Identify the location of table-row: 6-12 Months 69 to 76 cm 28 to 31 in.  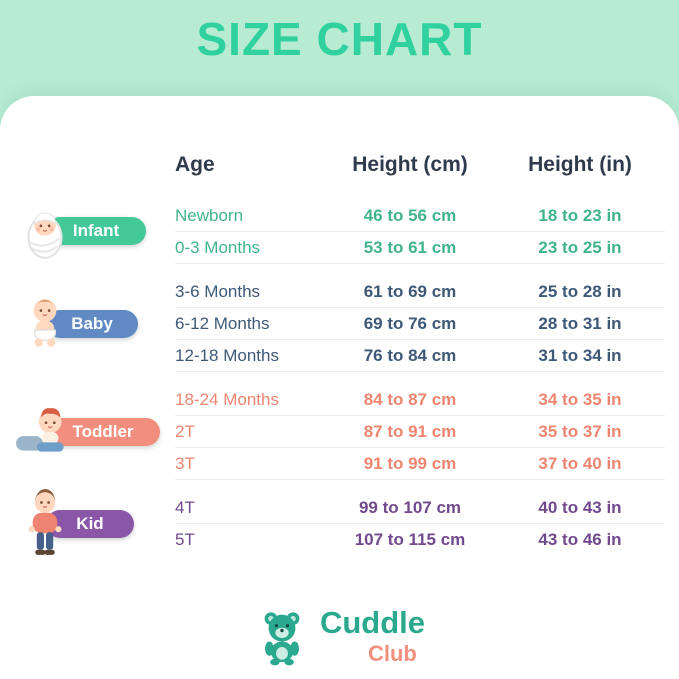
(420, 324).